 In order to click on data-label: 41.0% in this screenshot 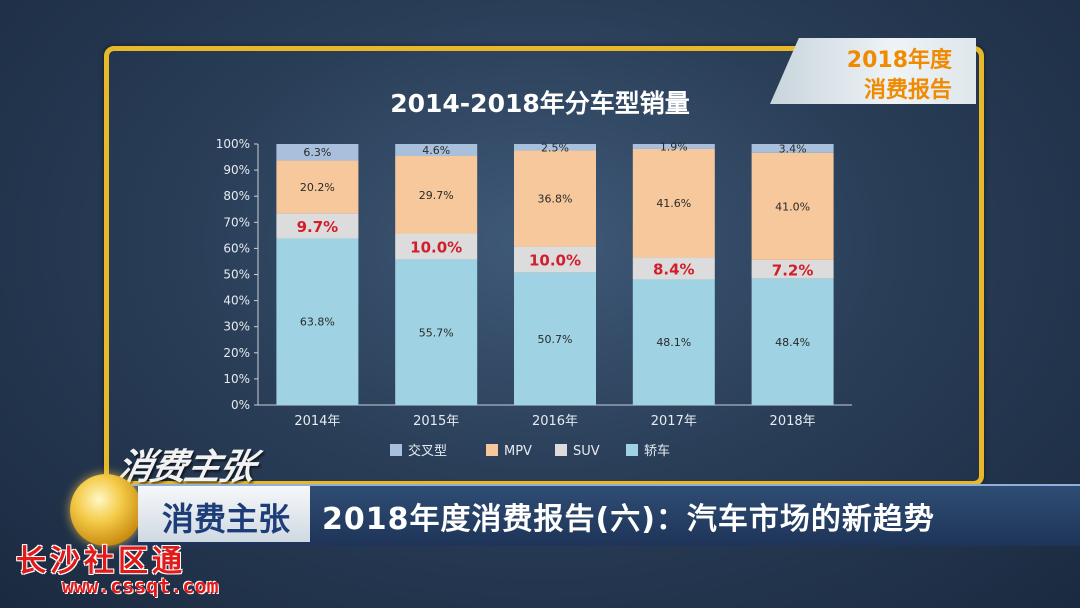, I will do `click(792, 206)`.